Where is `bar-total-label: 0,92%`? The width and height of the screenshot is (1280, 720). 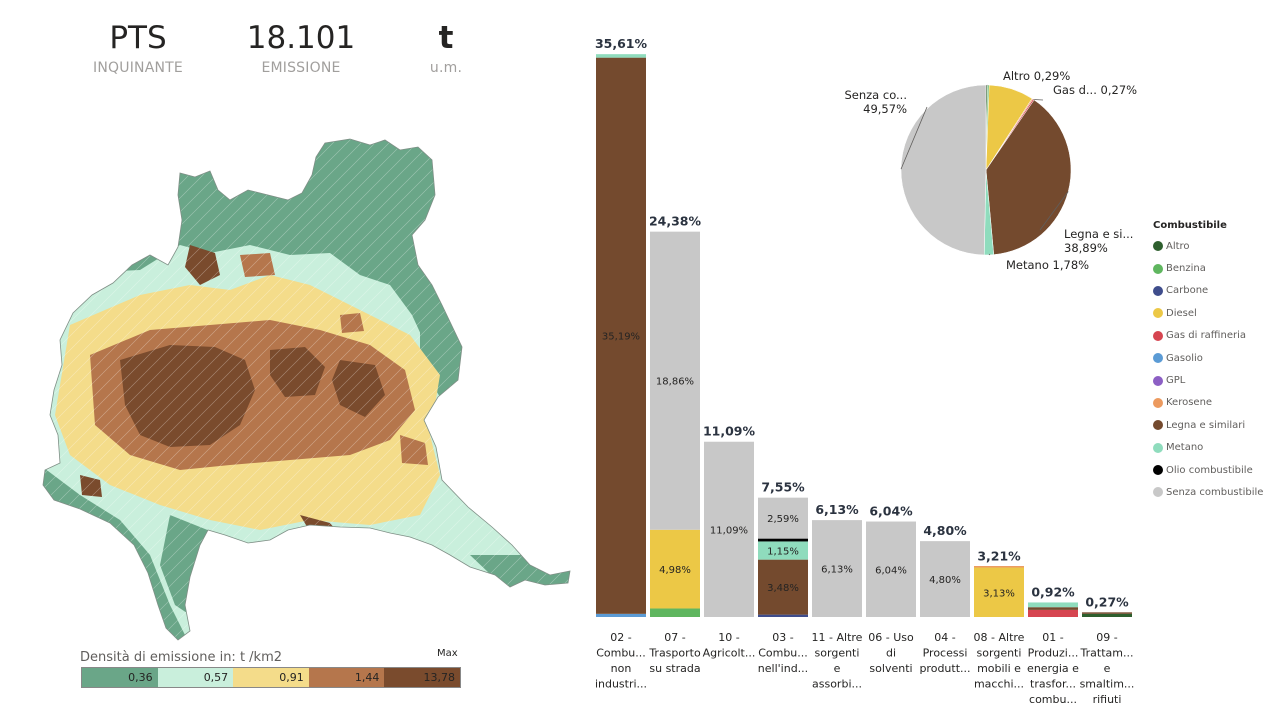 bar-total-label: 0,92% is located at coordinates (1053, 591).